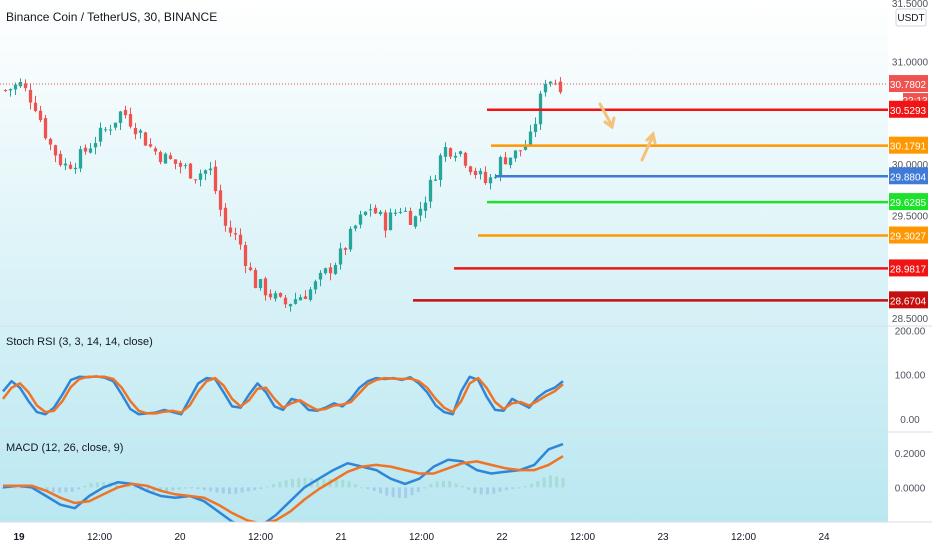 This screenshot has width=932, height=555. What do you see at coordinates (19, 537) in the screenshot?
I see `time-tick-label: 19` at bounding box center [19, 537].